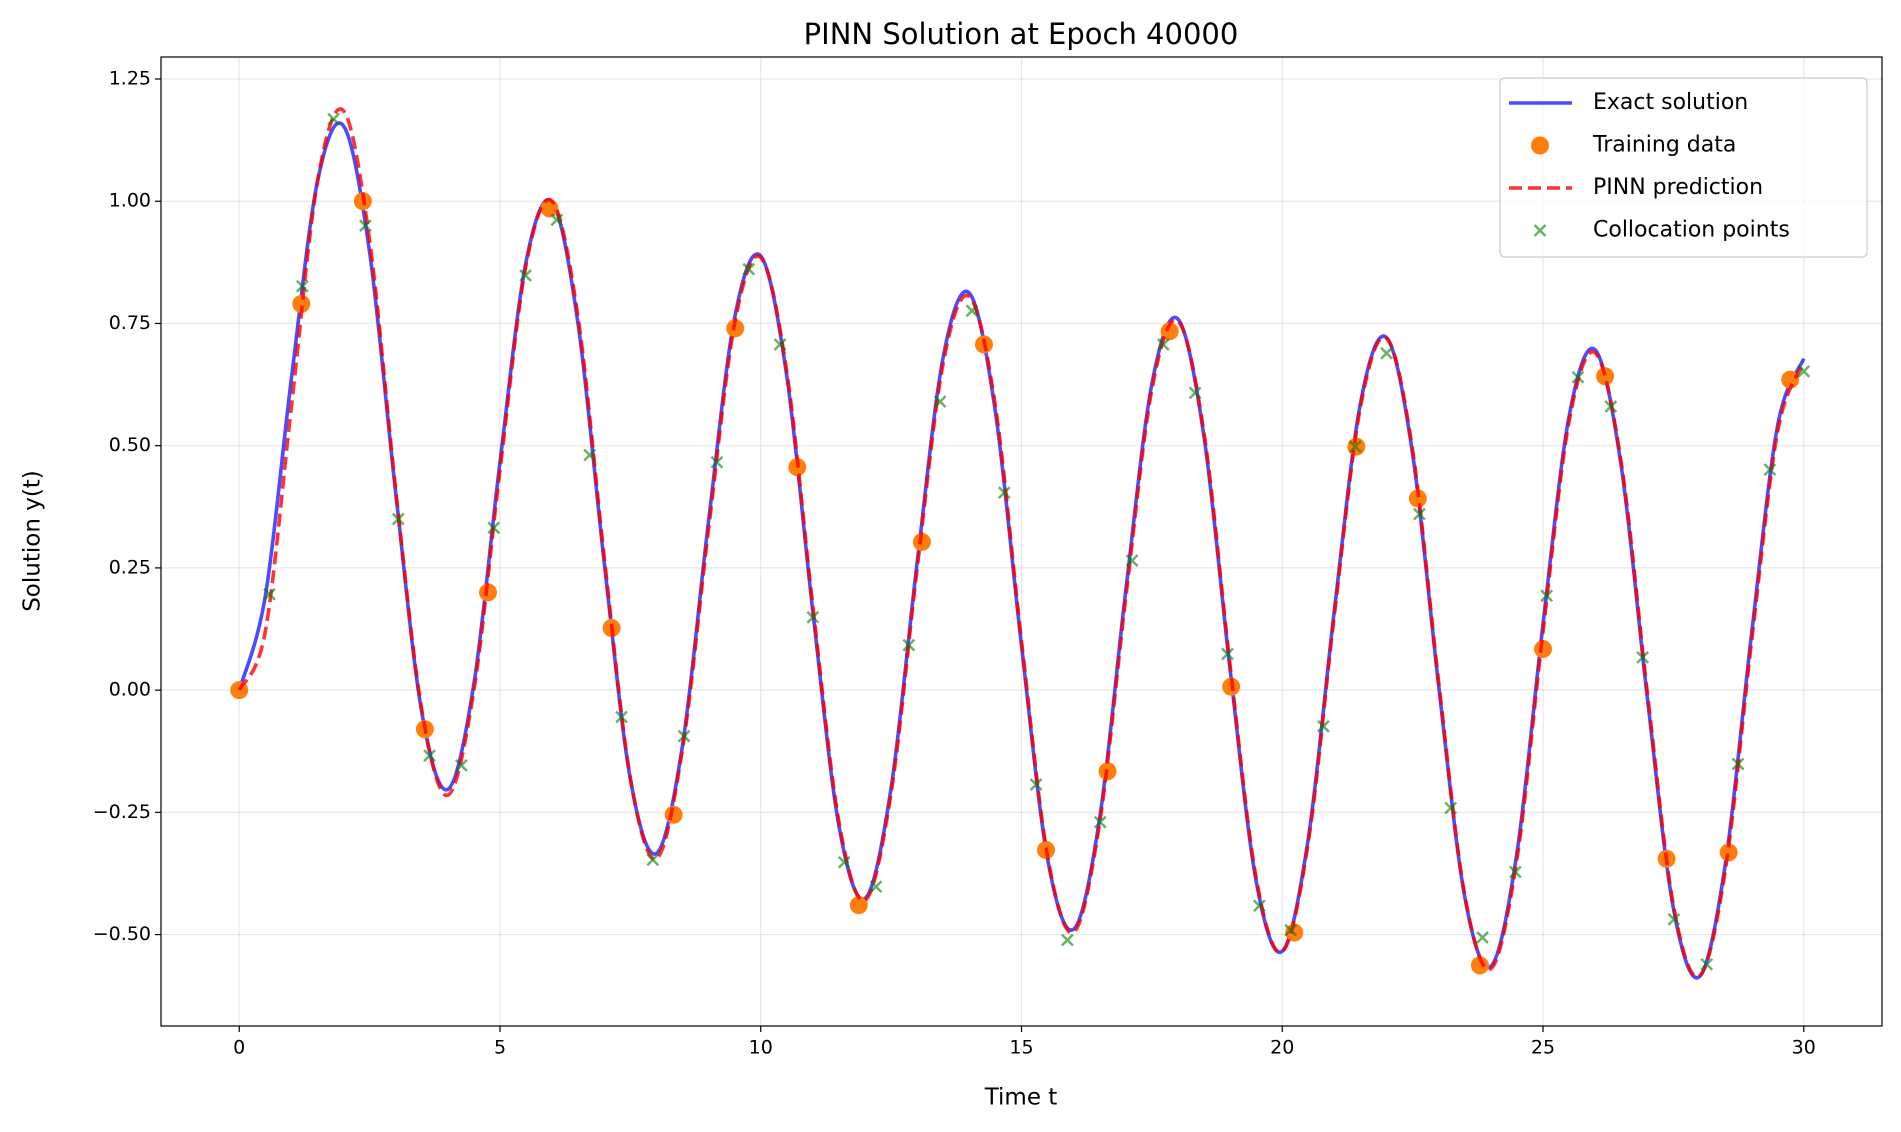  Describe the element at coordinates (1021, 1048) in the screenshot. I see `x-tick-label: 15` at that location.